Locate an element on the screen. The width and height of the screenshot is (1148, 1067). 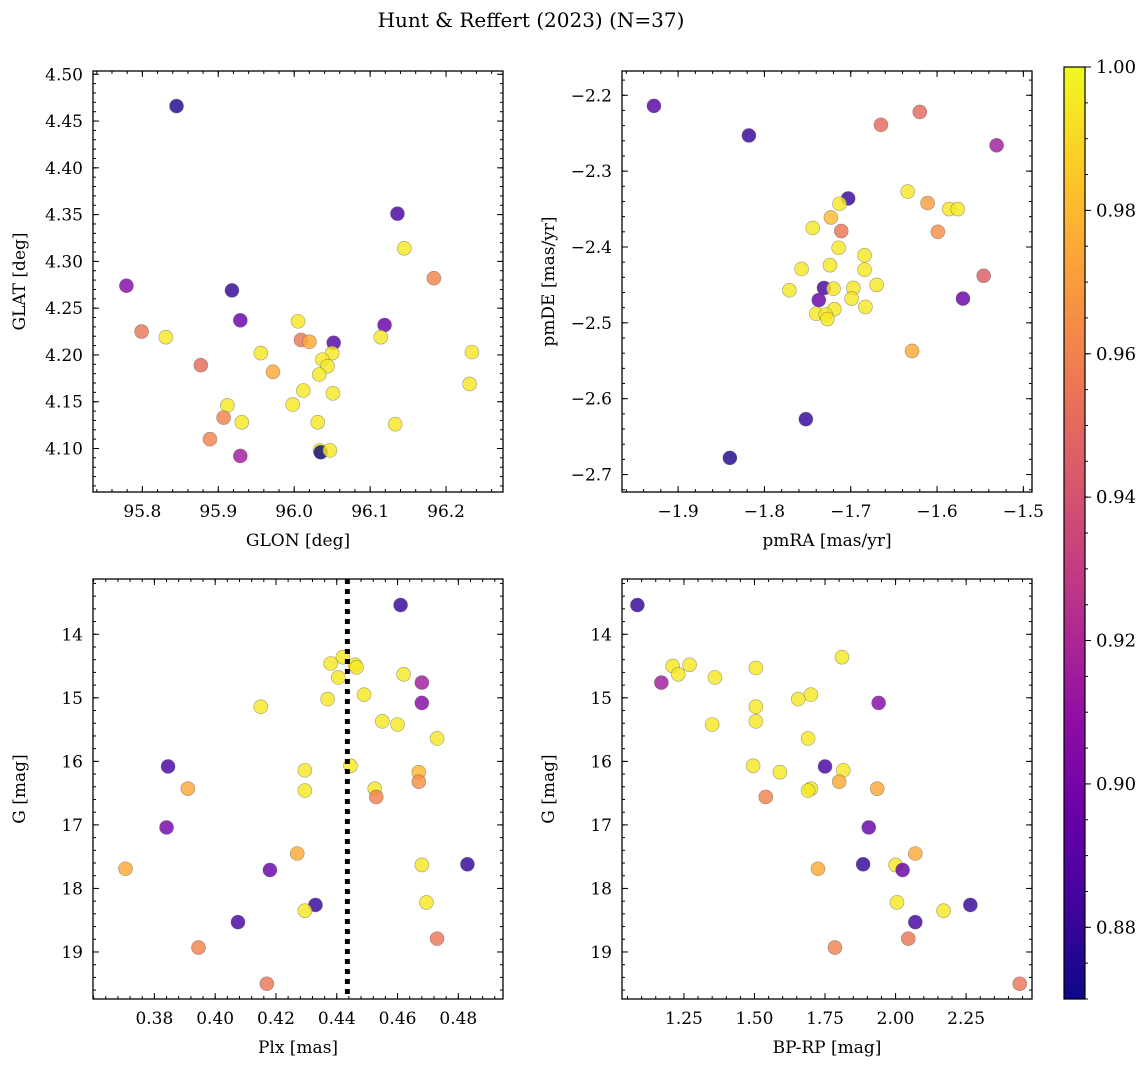
y-axis-label: GLAT [deg] is located at coordinates (20, 281).